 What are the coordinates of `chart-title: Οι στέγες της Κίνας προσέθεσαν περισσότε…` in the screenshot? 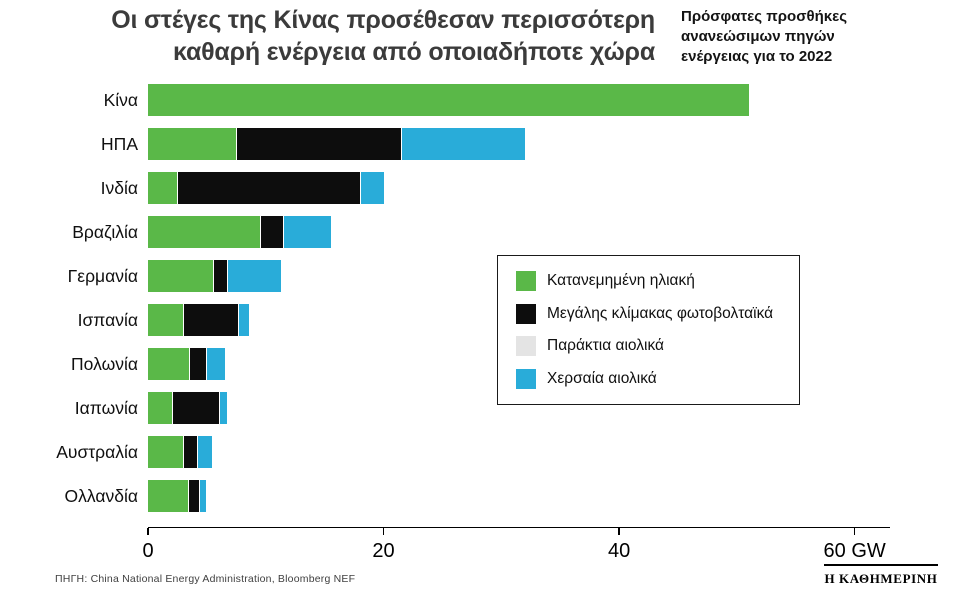 It's located at (347, 36).